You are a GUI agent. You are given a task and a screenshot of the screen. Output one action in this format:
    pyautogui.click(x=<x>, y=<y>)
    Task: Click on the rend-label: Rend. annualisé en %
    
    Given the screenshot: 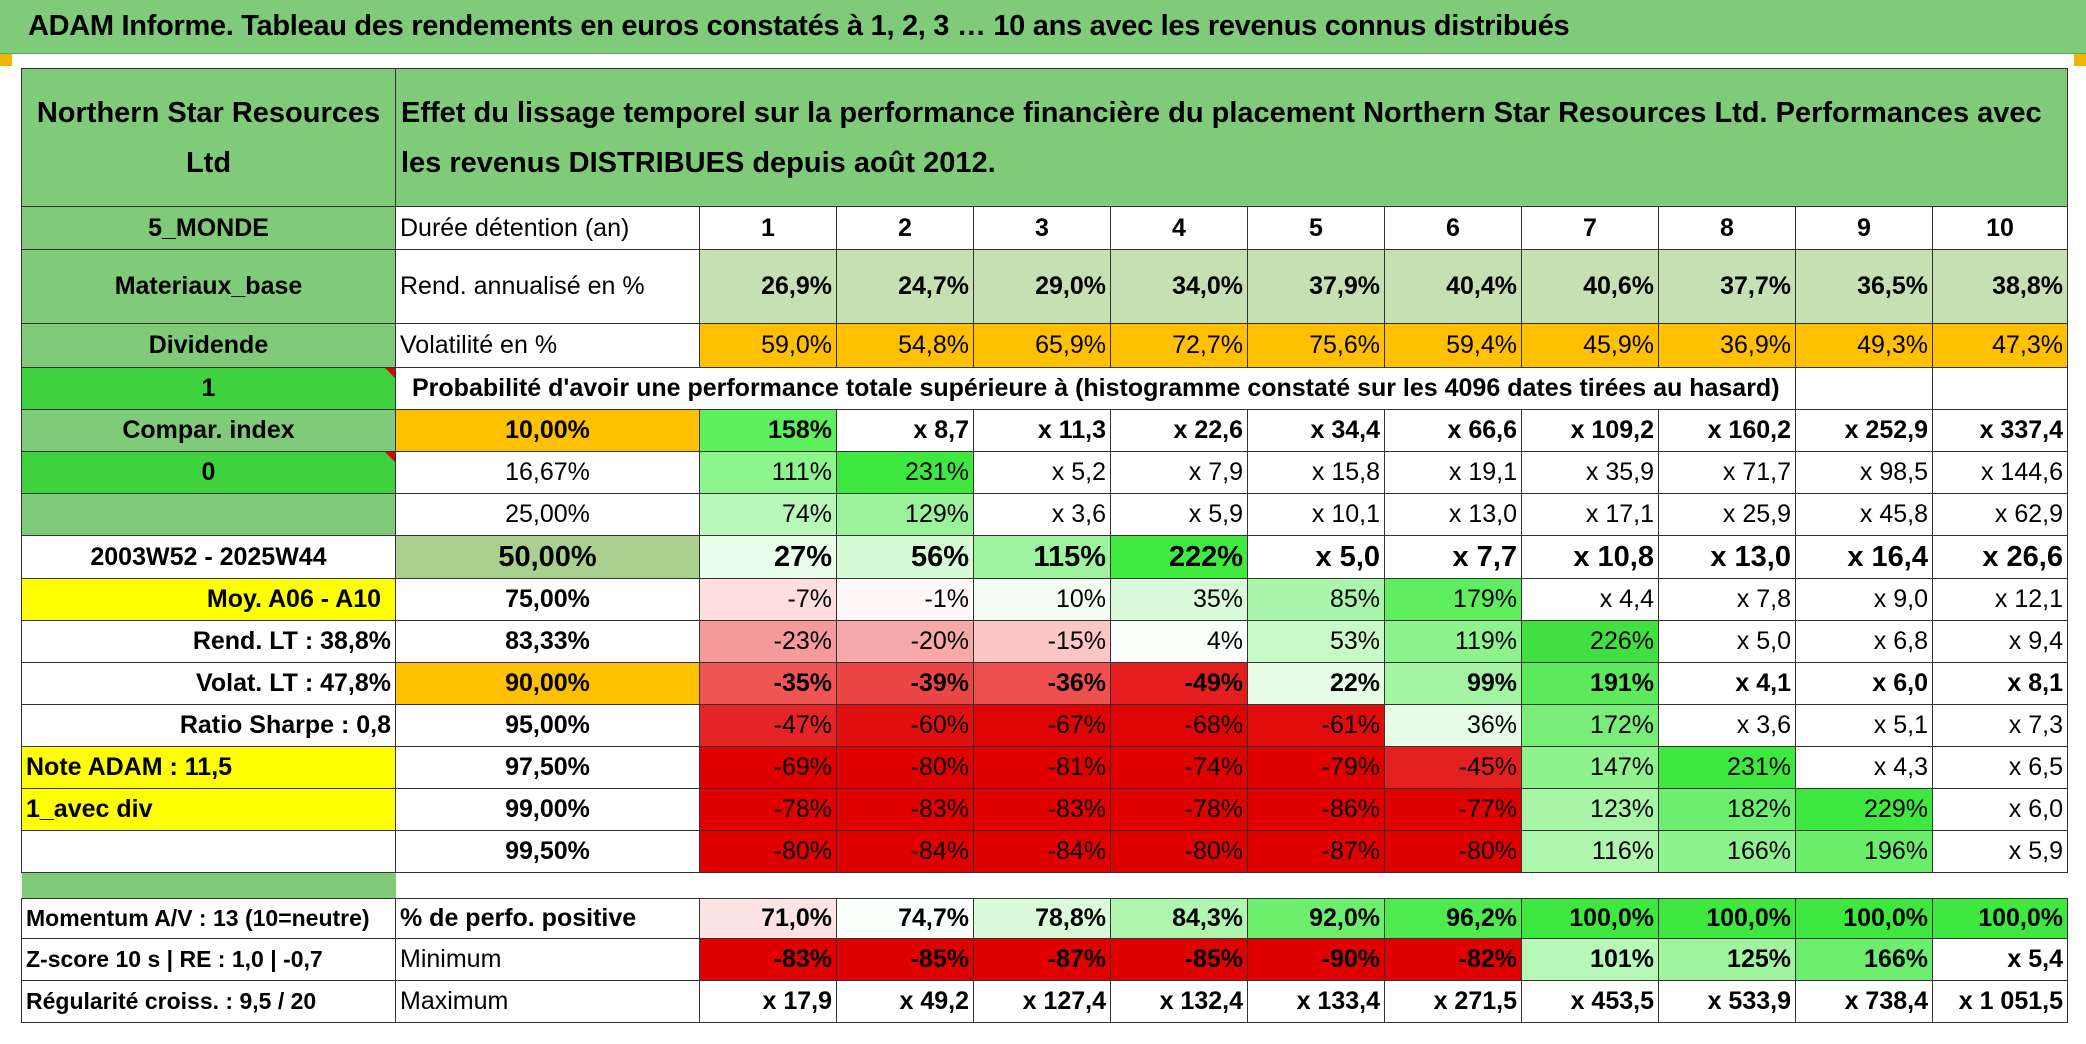 What is the action you would take?
    pyautogui.click(x=547, y=286)
    